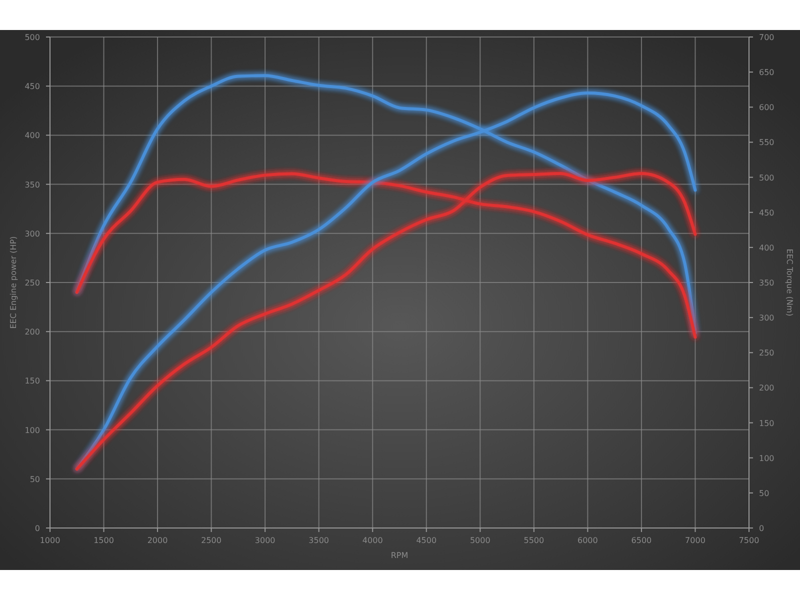 This screenshot has height=600, width=800. Describe the element at coordinates (157, 540) in the screenshot. I see `x-tick-label: 2000` at that location.